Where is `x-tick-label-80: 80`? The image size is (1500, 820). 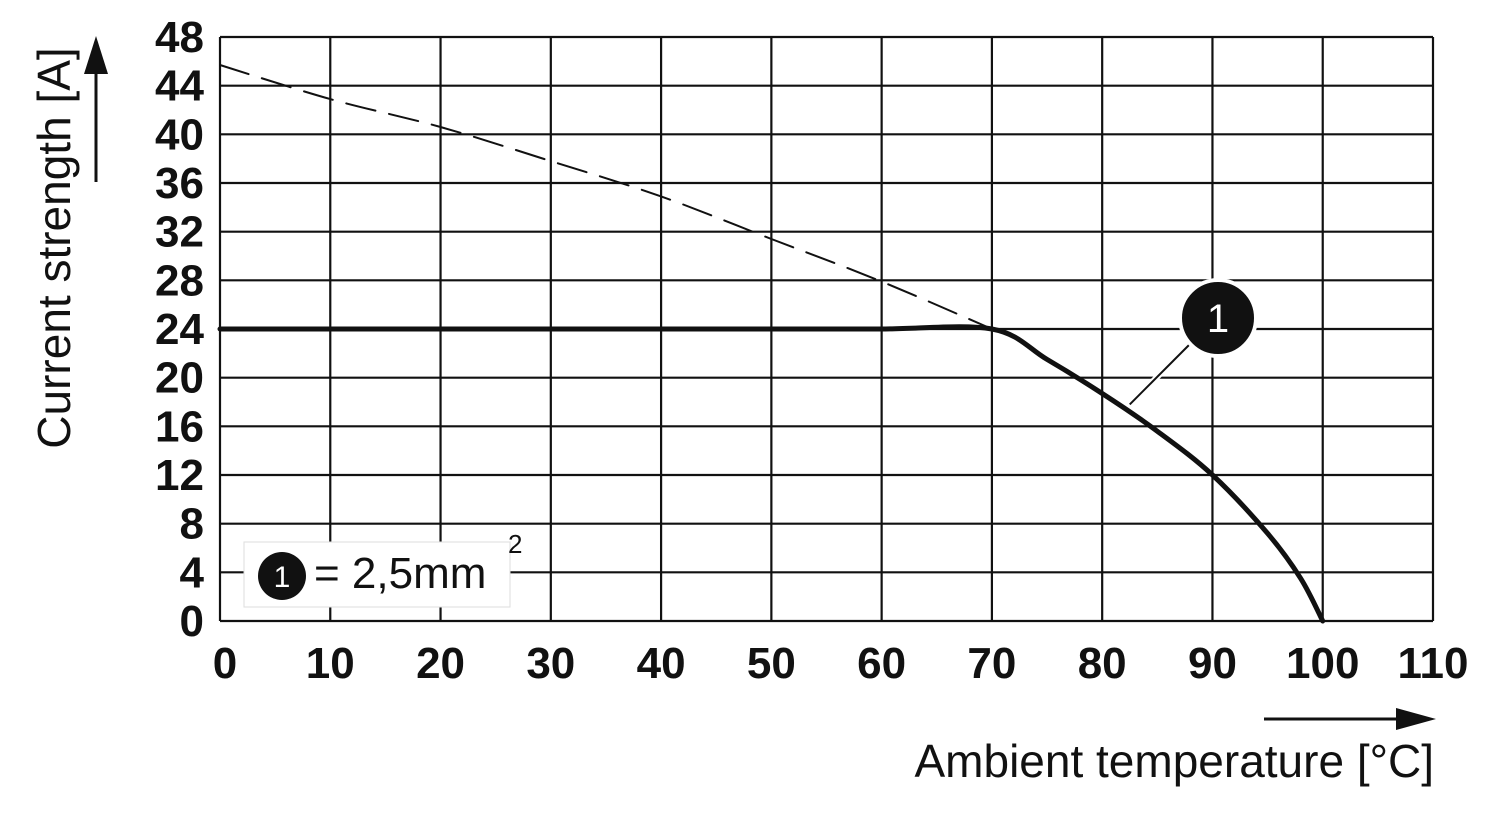 x-tick-label-80: 80 is located at coordinates (1102, 663).